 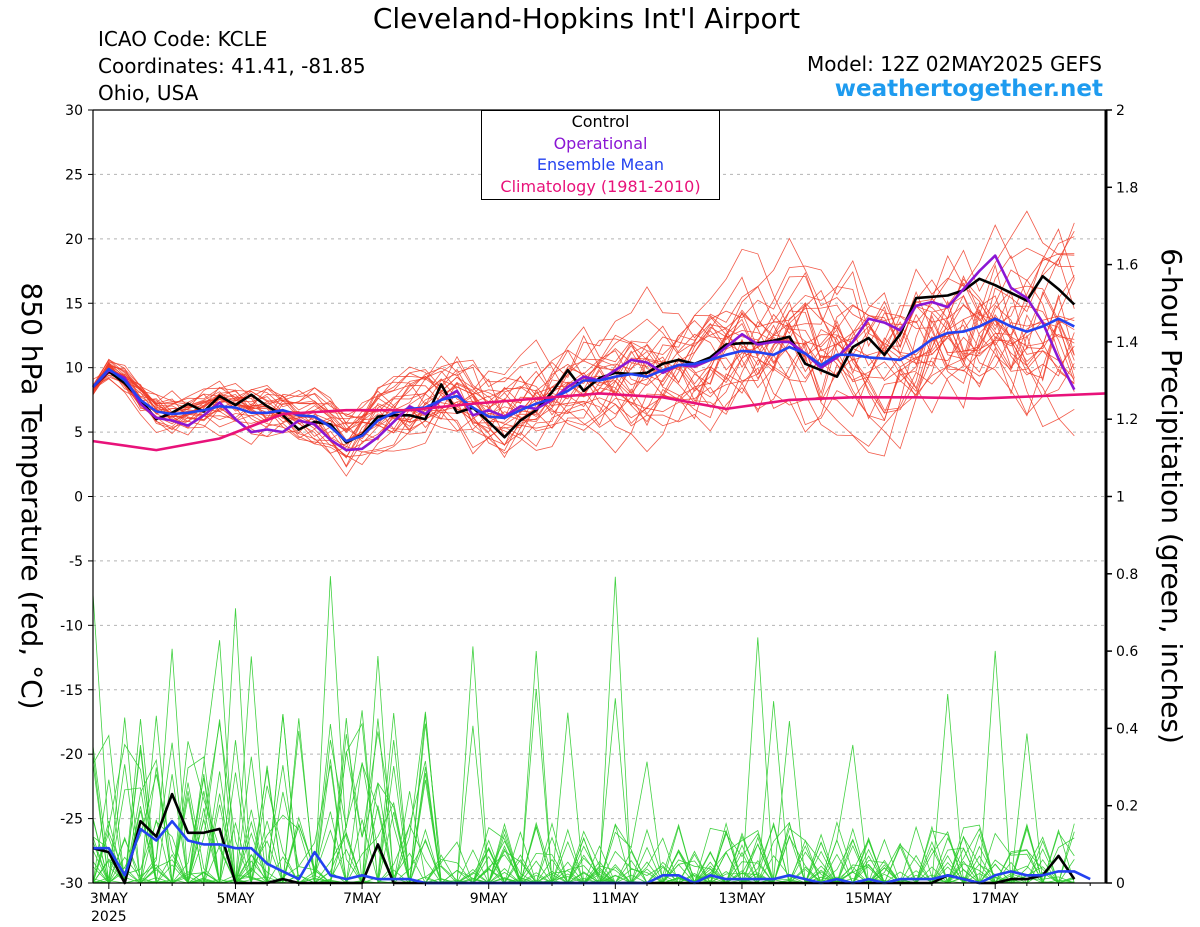 I want to click on y-left-tick-label: -10, so click(x=71, y=626).